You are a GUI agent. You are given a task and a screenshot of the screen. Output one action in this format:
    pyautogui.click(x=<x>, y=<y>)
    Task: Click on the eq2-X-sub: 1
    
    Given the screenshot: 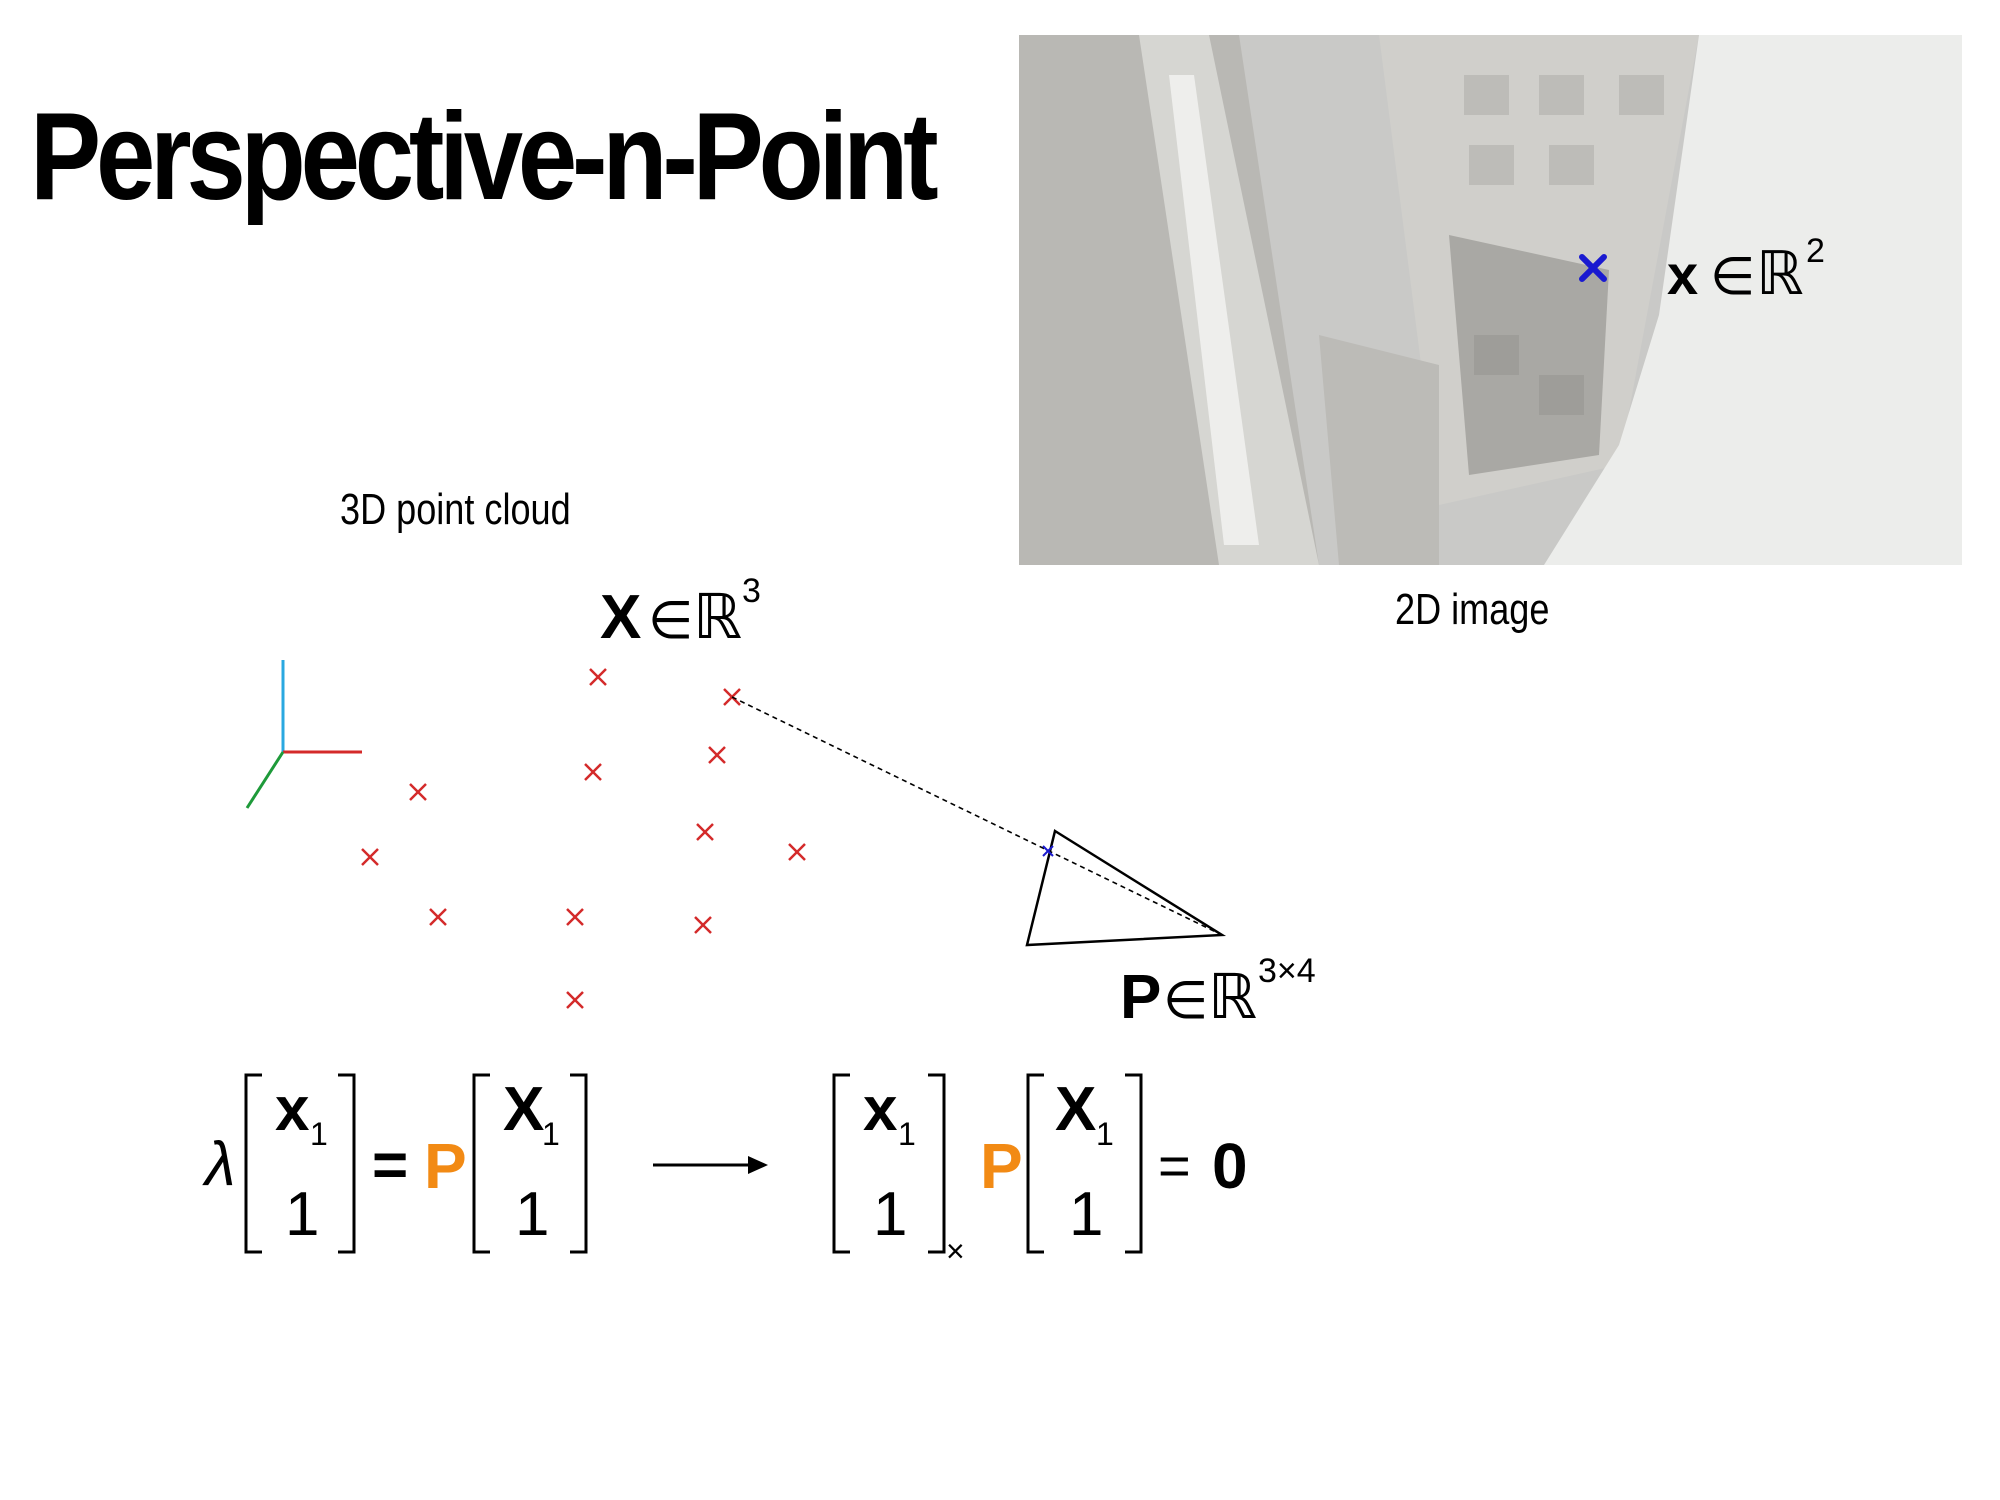 What is the action you would take?
    pyautogui.click(x=1105, y=1134)
    